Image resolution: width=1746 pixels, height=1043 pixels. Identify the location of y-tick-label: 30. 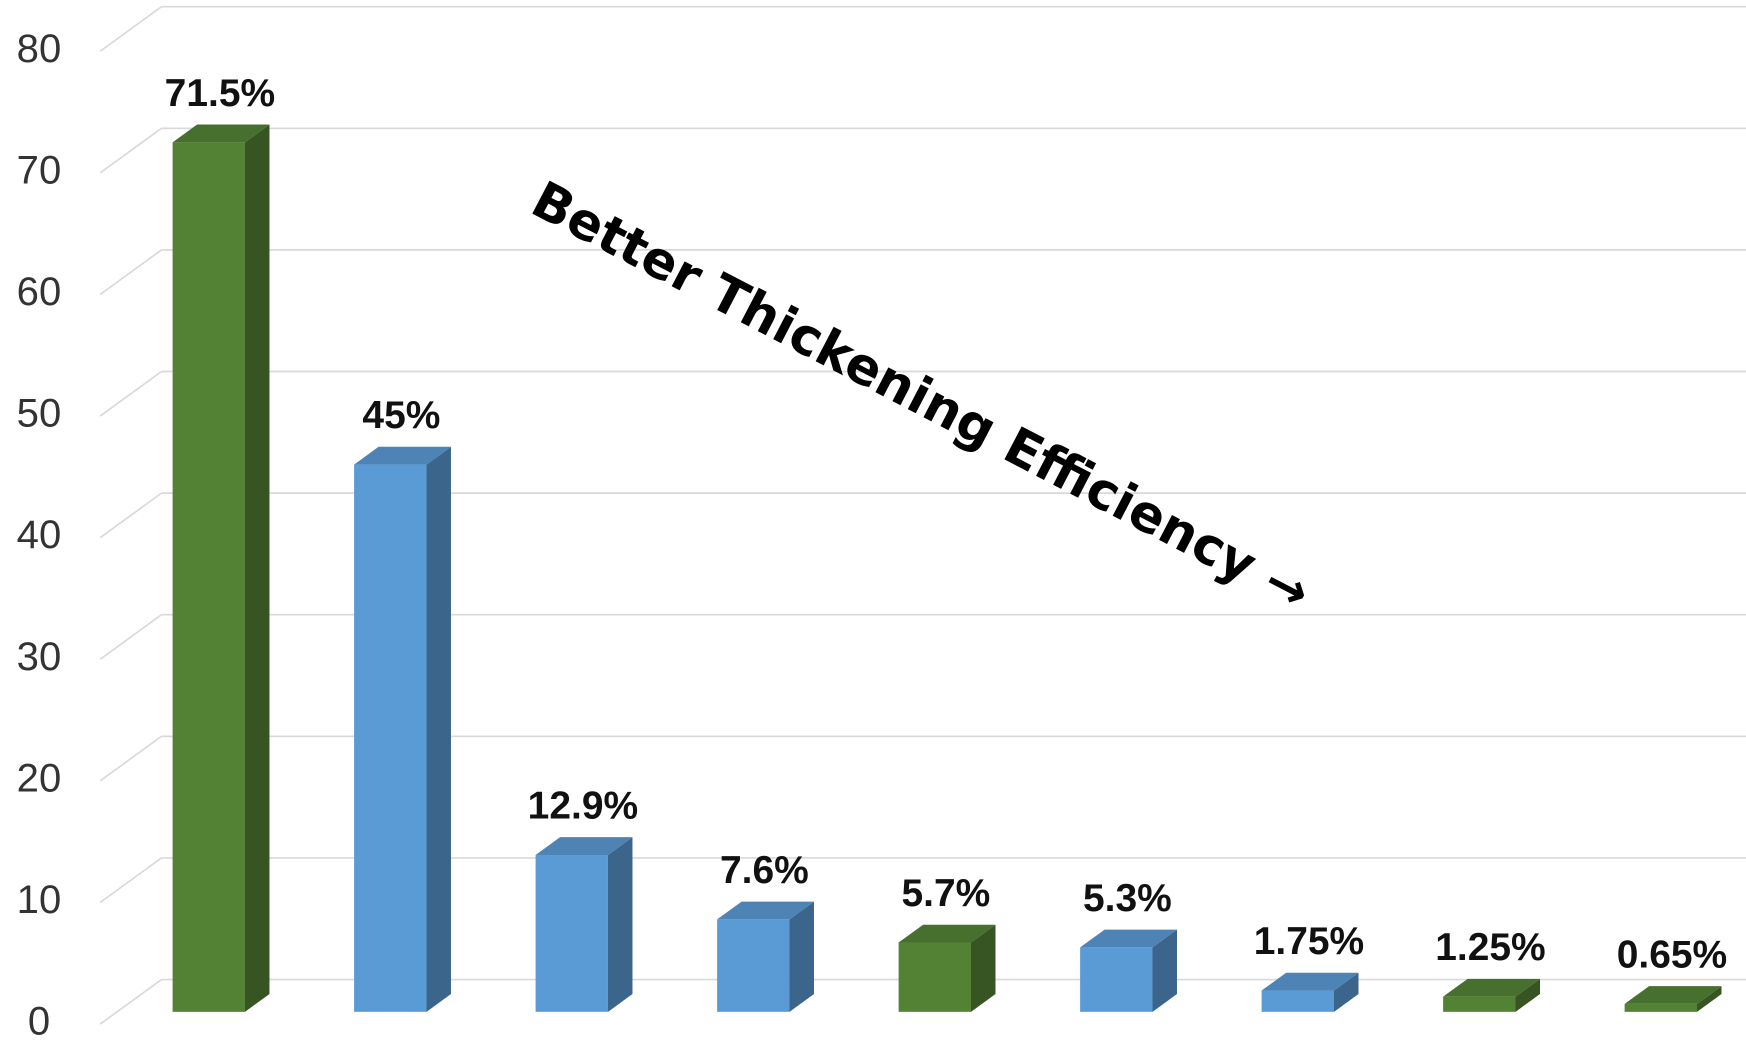
(39, 657).